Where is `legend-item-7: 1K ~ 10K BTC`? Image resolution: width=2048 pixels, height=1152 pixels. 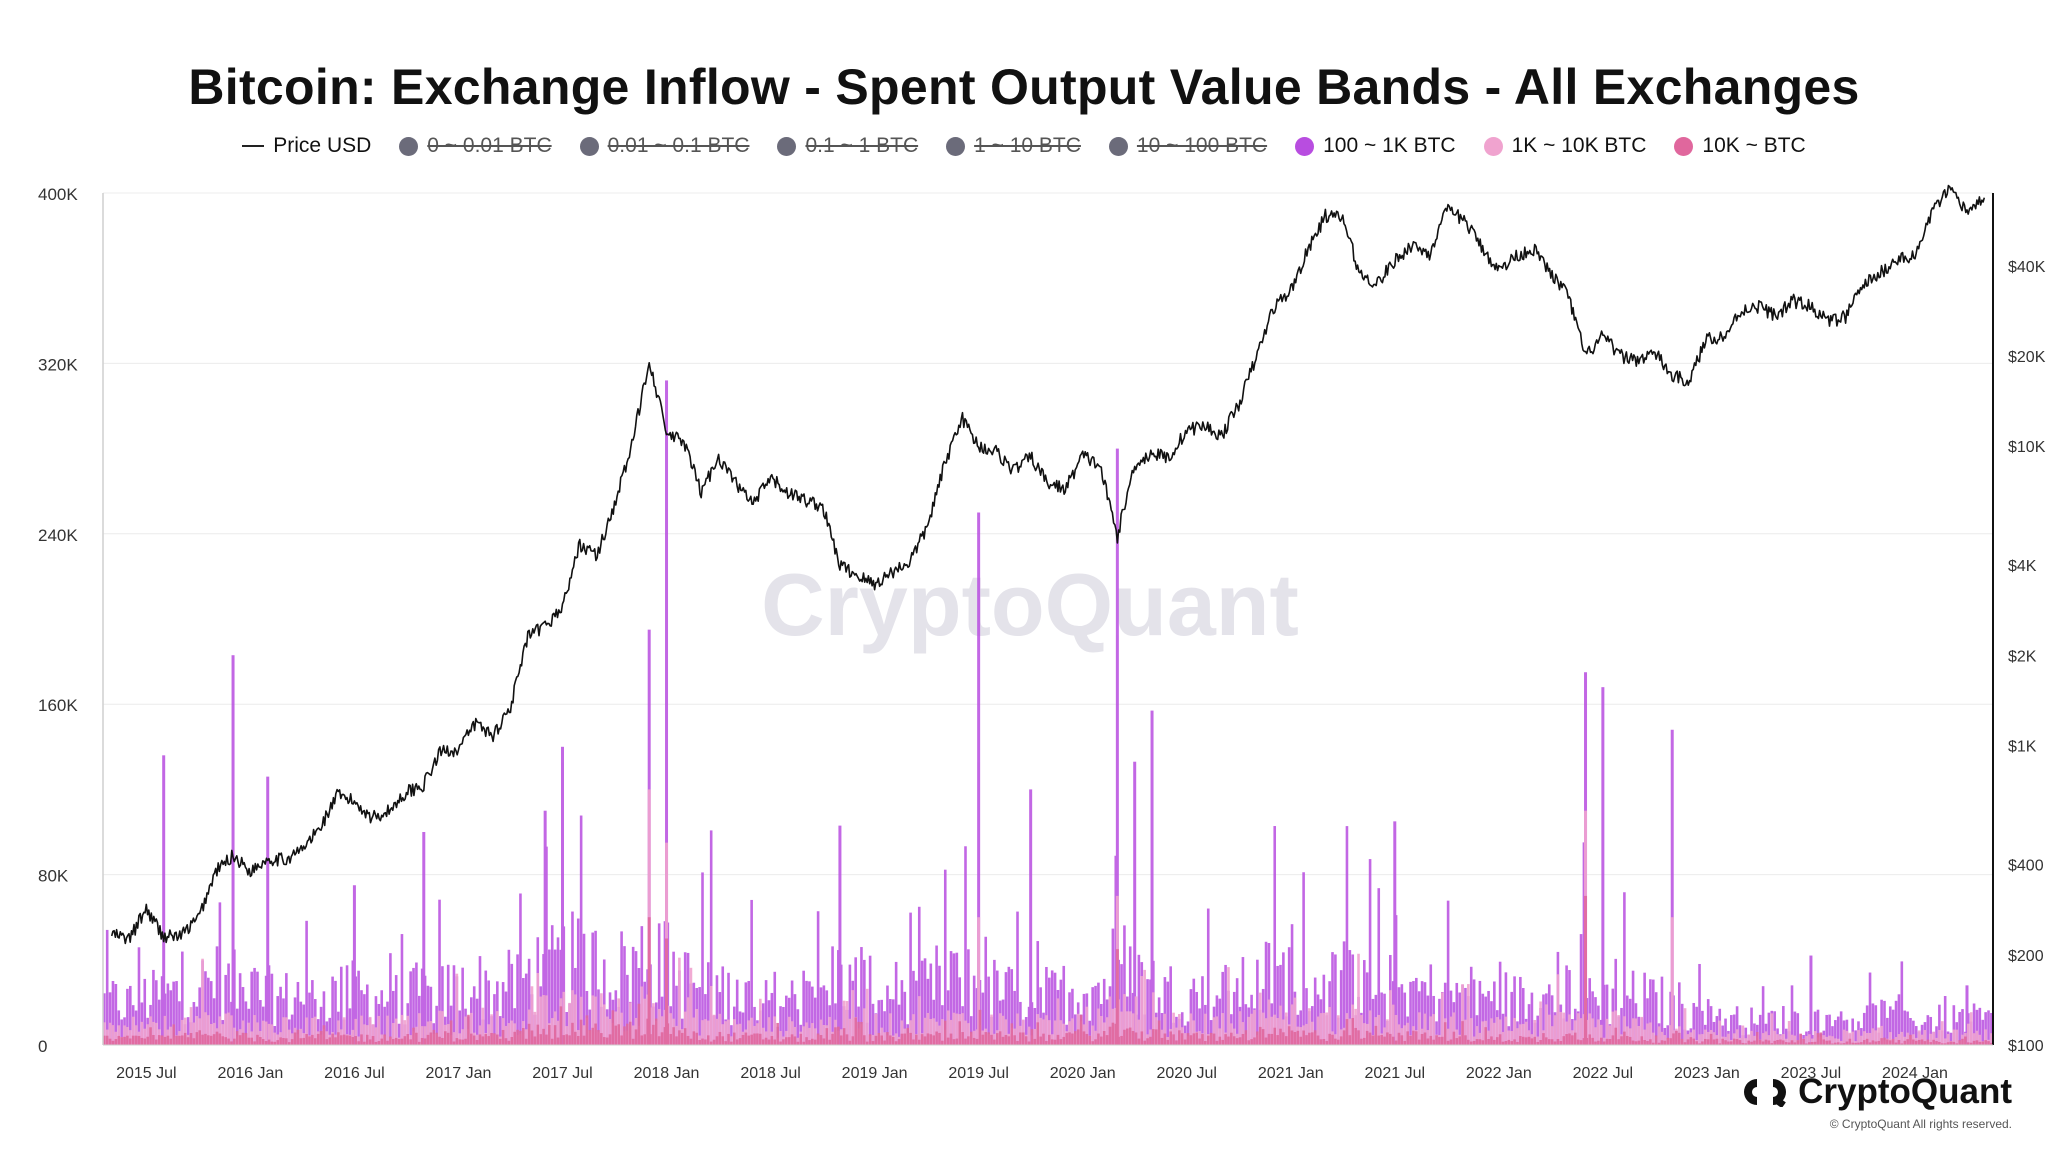
legend-item-7: 1K ~ 10K BTC is located at coordinates (1564, 146).